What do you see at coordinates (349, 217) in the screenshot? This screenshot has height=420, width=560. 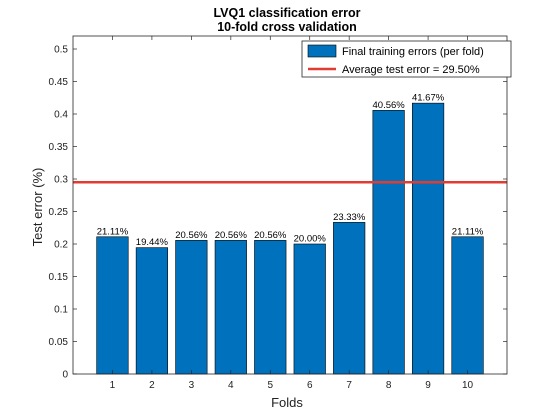 I see `data-label-fold-7: 23.33%` at bounding box center [349, 217].